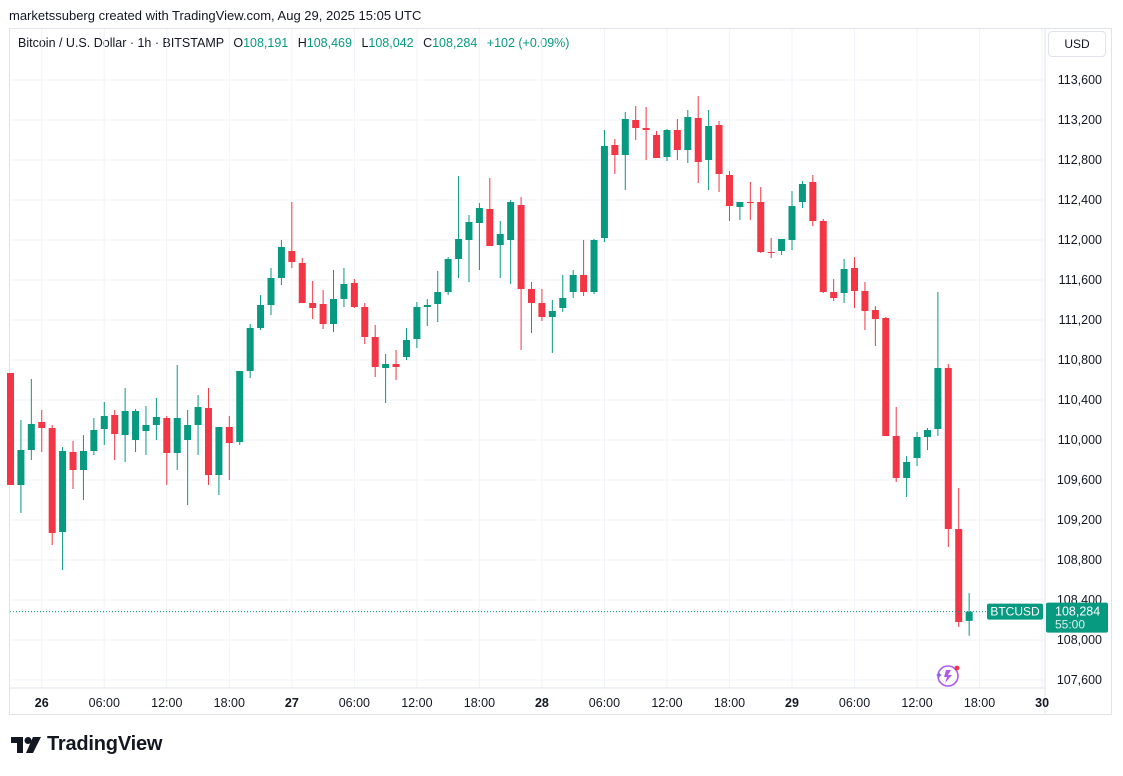 This screenshot has width=1123, height=776. What do you see at coordinates (1070, 625) in the screenshot?
I see `price-tag-countdown: 55:00` at bounding box center [1070, 625].